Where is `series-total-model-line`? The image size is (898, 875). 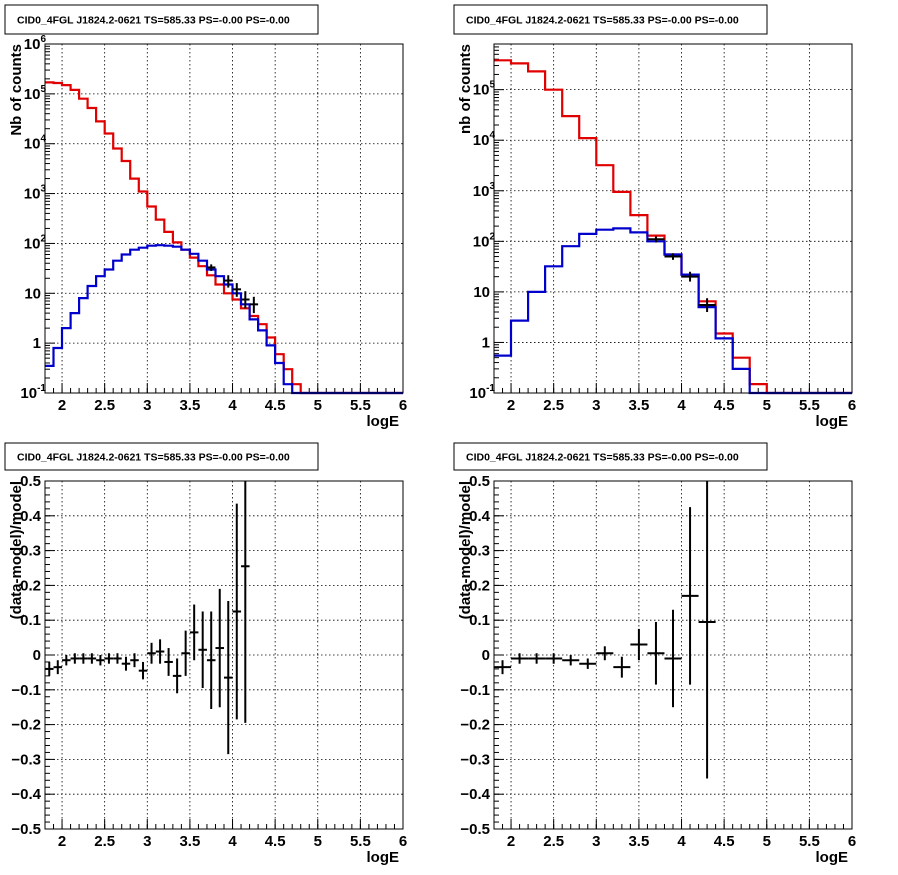
series-total-model-line is located at coordinates (224, 238).